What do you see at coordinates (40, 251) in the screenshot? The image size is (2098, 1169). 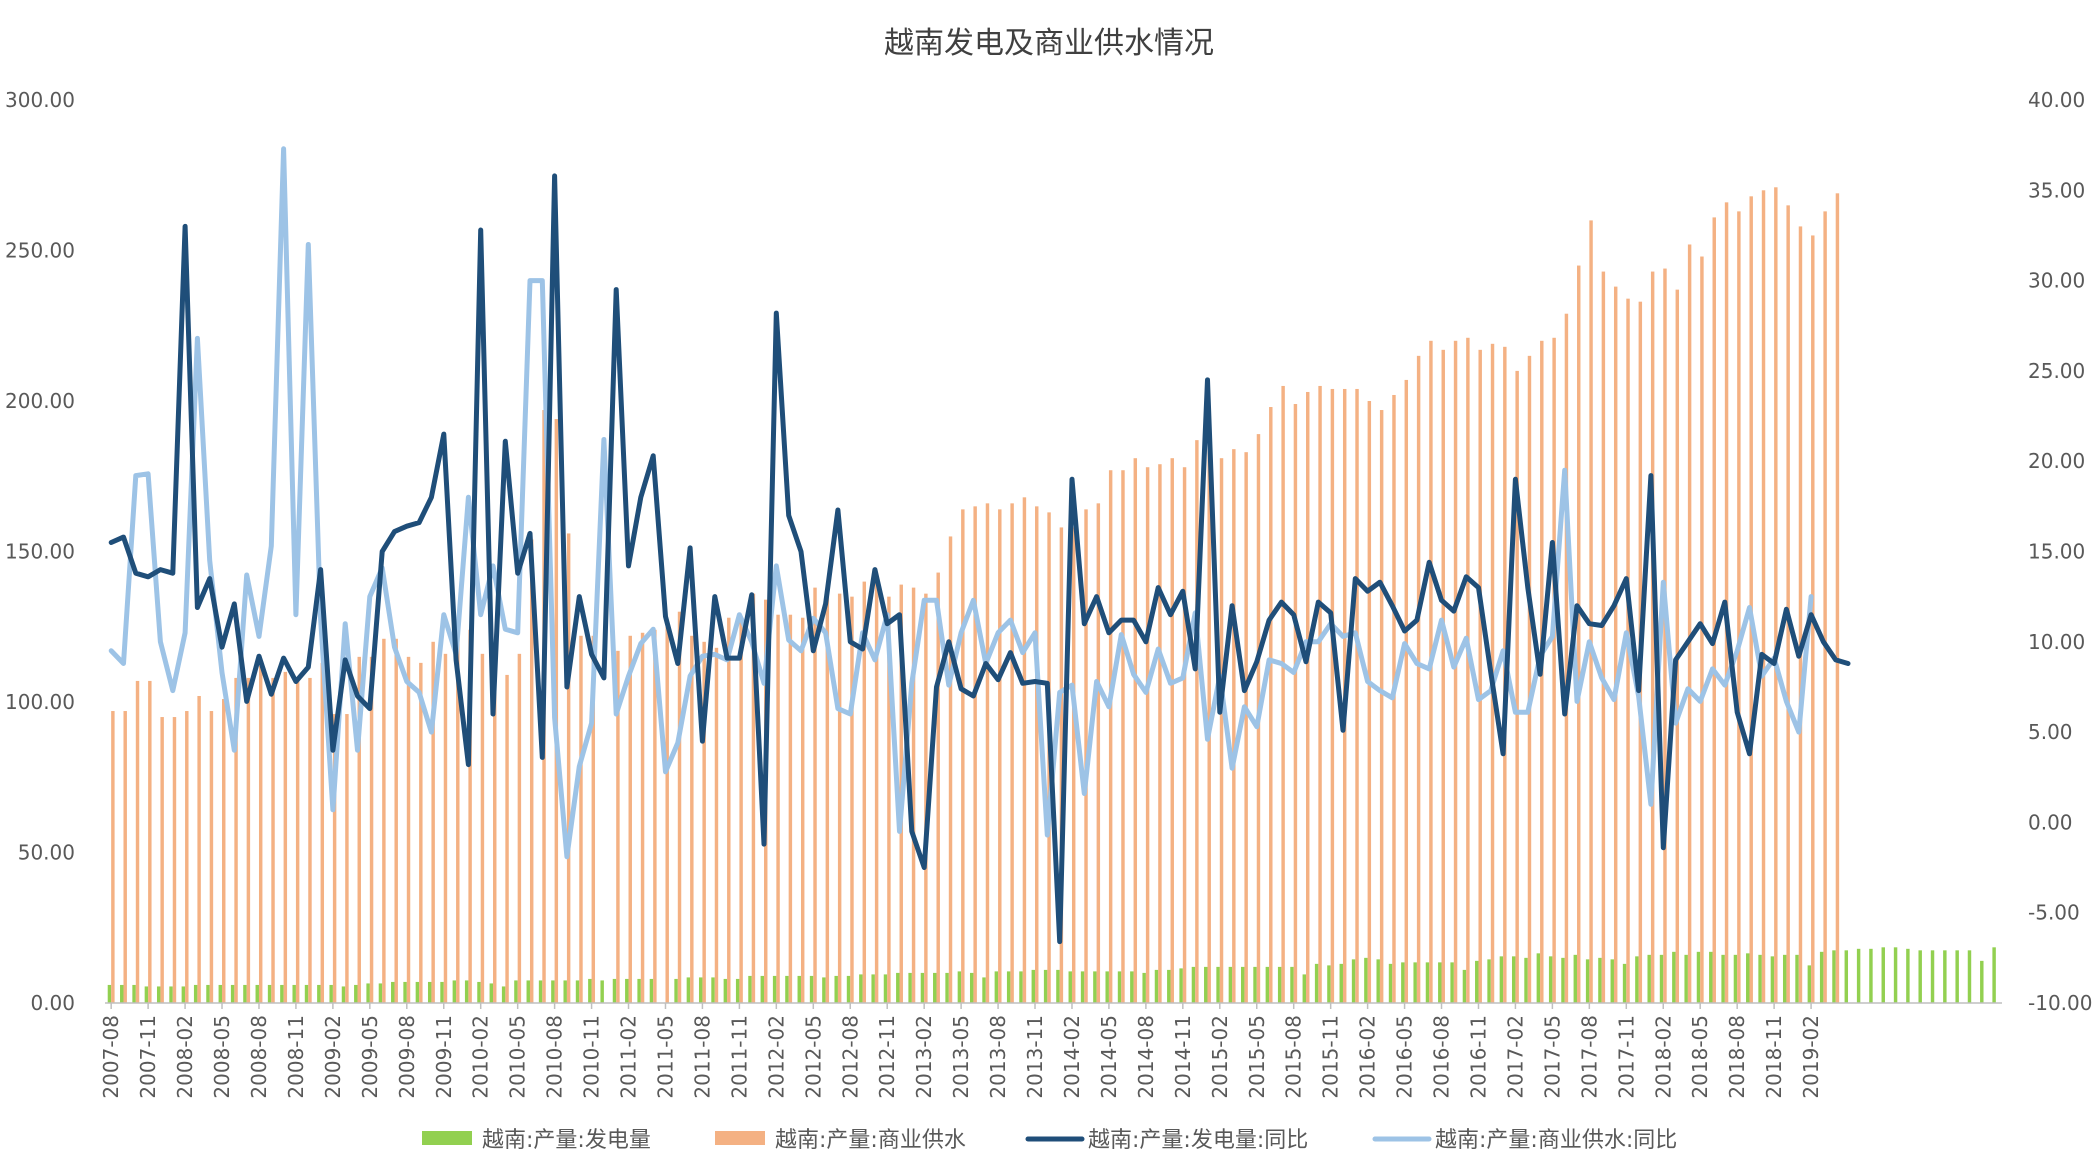 I see `left-y-tick-label: 250.00` at bounding box center [40, 251].